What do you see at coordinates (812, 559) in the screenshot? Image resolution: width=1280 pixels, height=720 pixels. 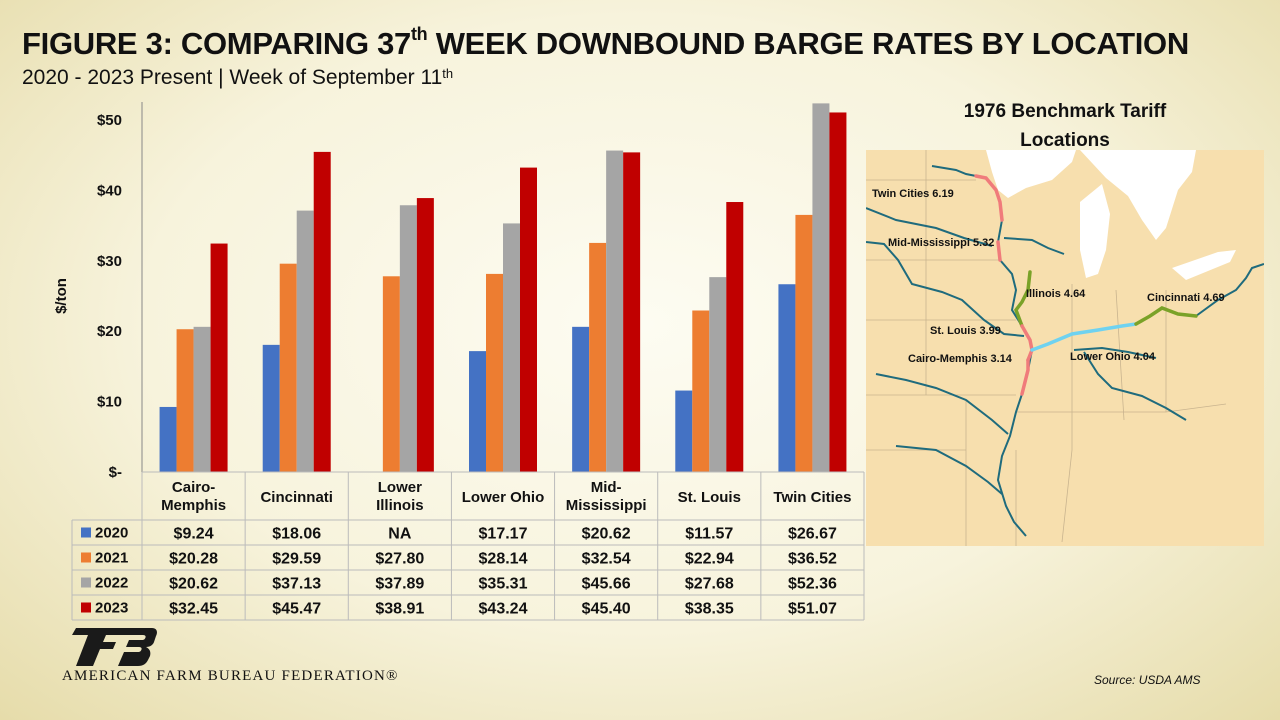 I see `data-cell: $36.52` at bounding box center [812, 559].